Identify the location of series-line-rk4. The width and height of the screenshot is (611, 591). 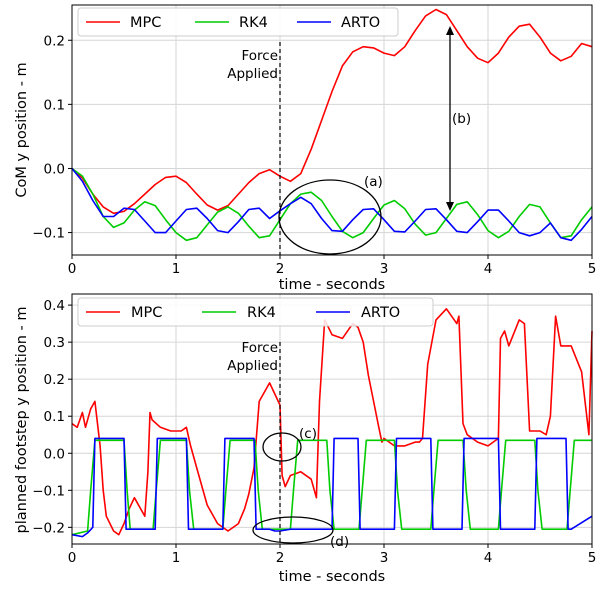
(332, 204).